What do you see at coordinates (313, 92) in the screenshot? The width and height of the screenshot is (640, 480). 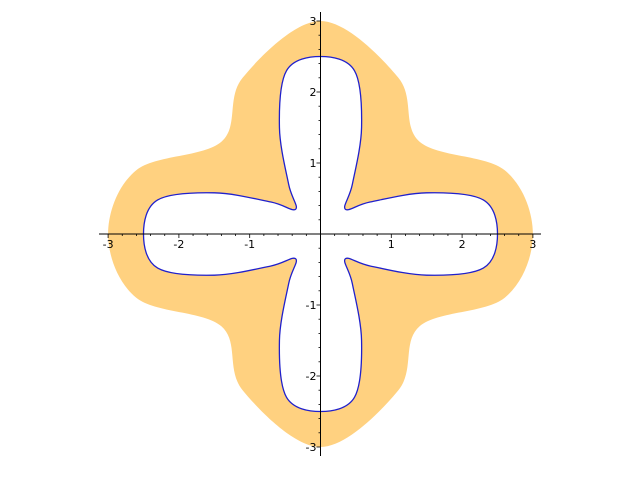 I see `y-tick-label: 2` at bounding box center [313, 92].